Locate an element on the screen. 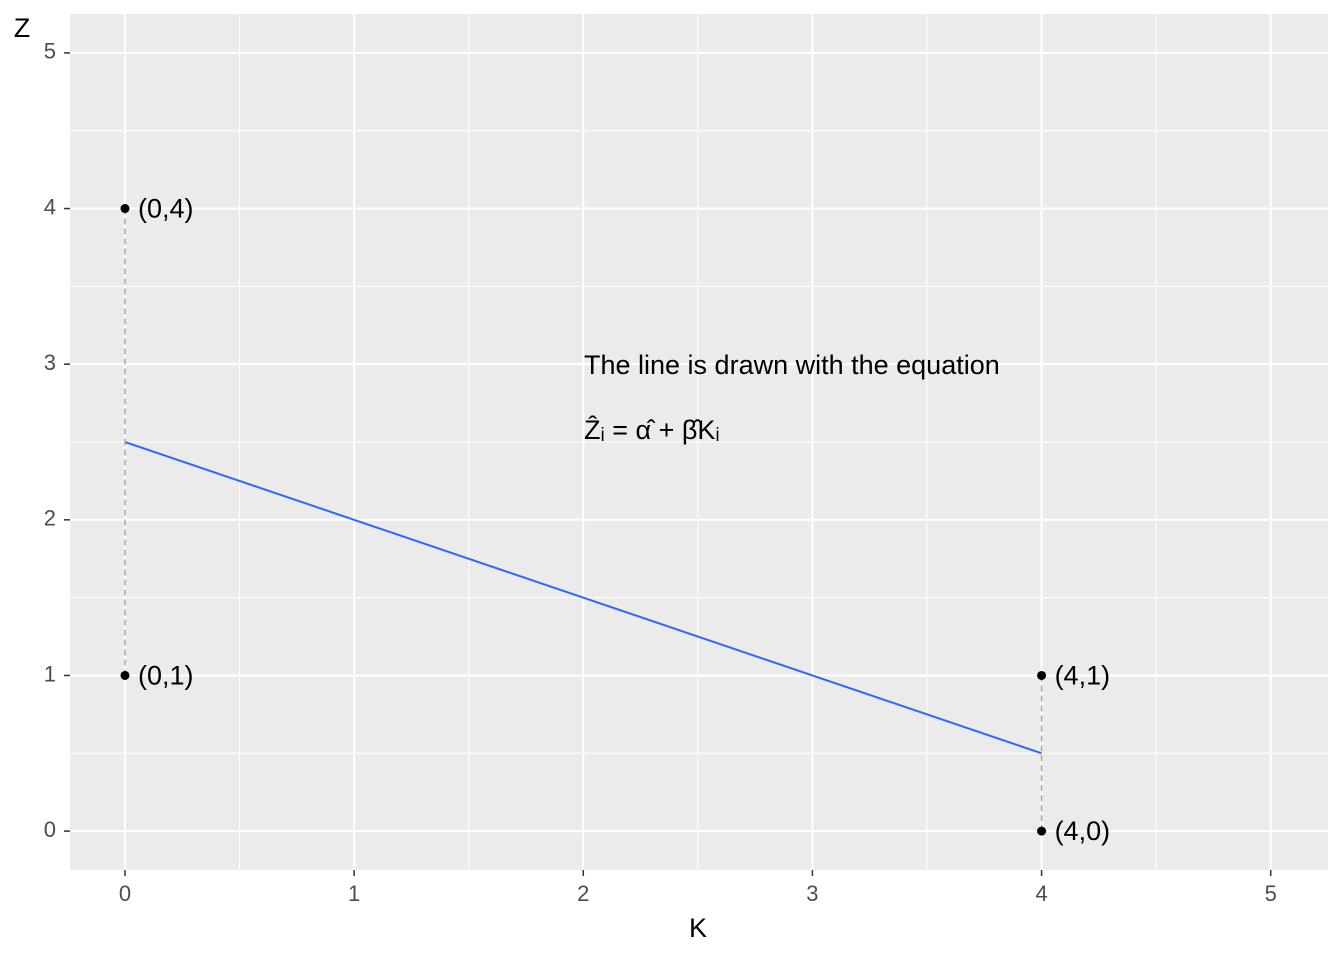 The image size is (1344, 960). x-tick-label: 0 is located at coordinates (125, 893).